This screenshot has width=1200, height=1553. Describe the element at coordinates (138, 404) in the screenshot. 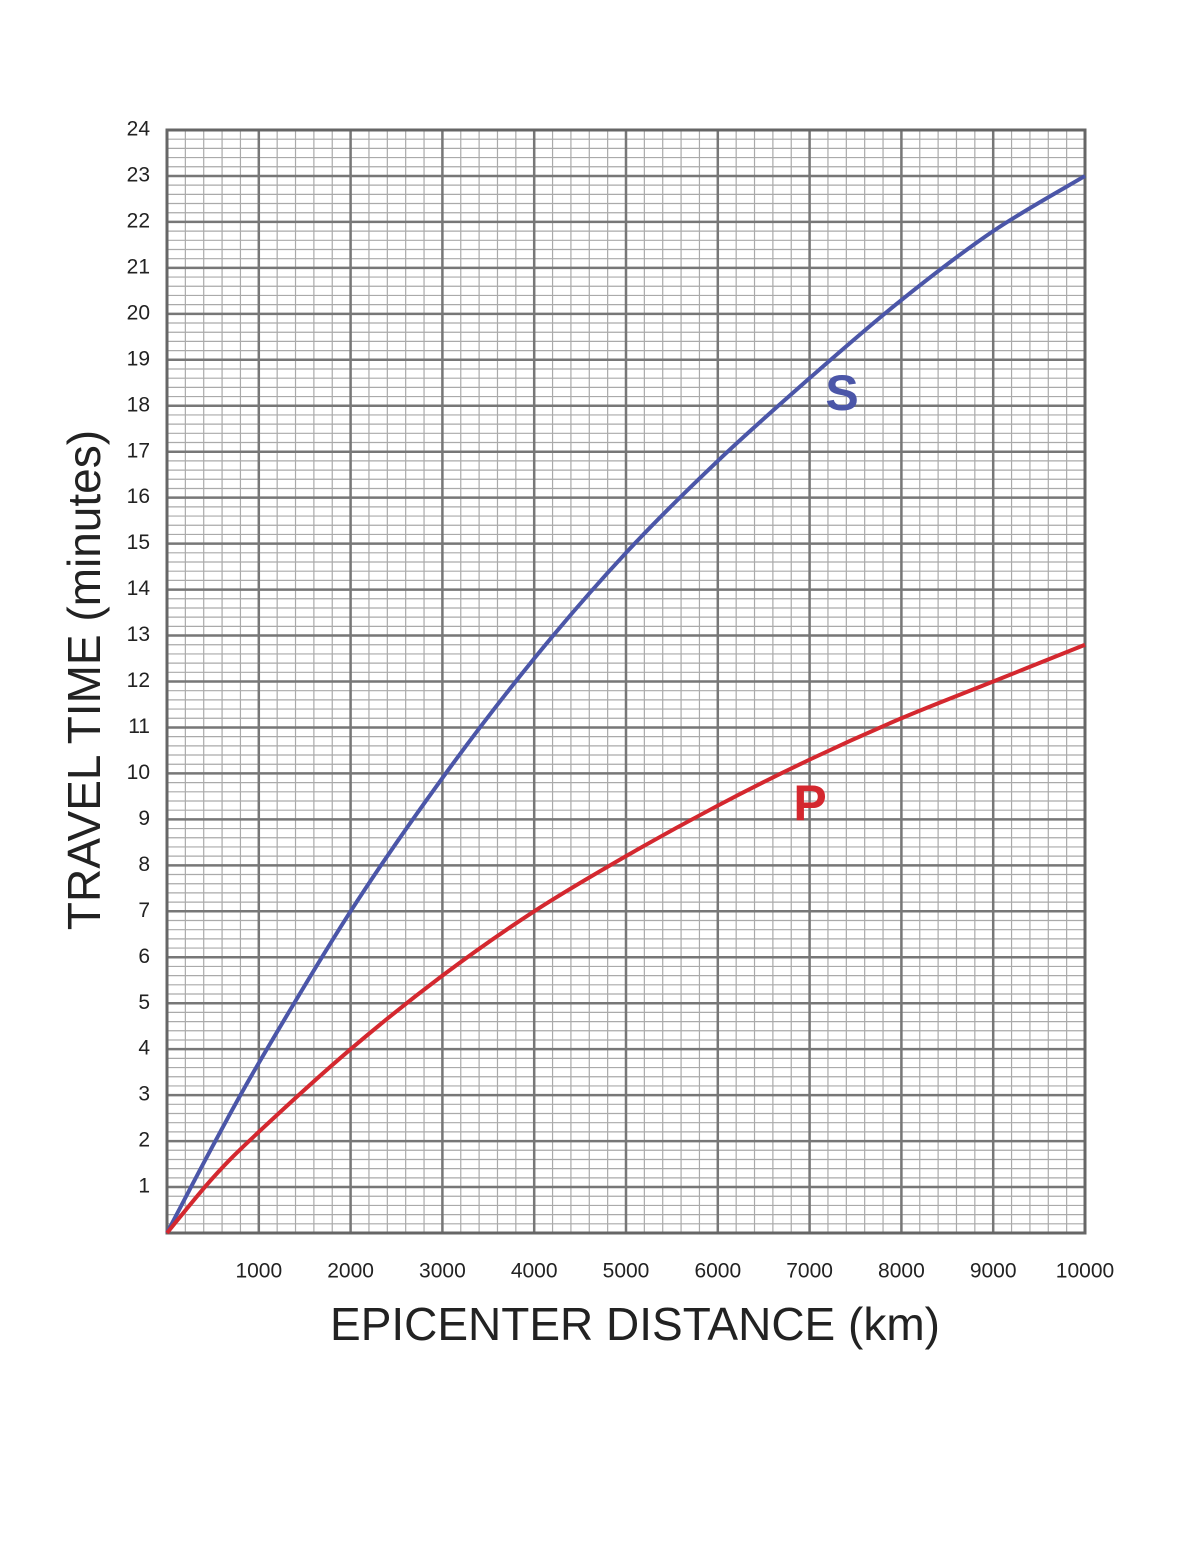

I see `y-tick-label: 18` at that location.